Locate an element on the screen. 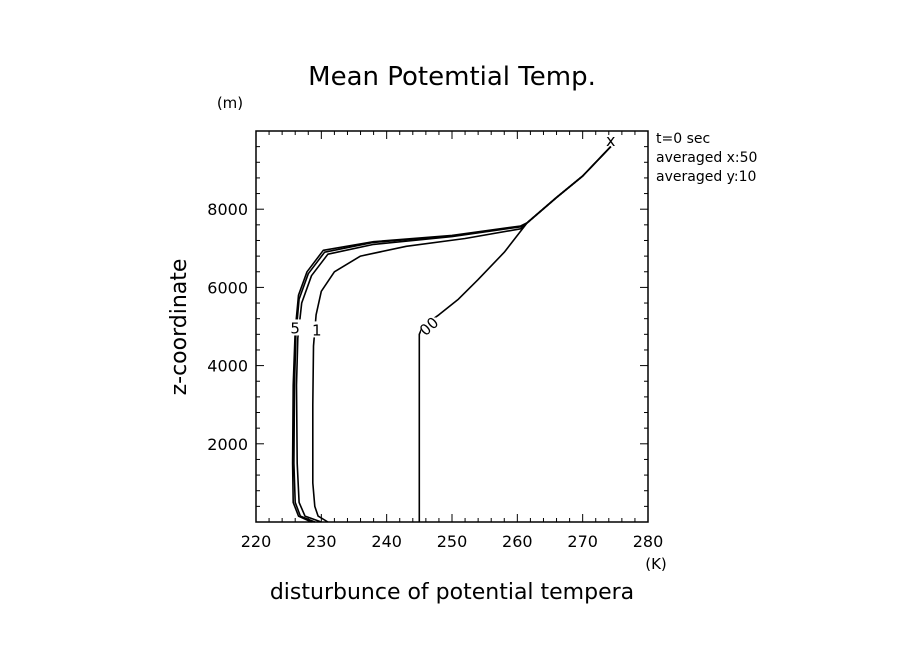 Image resolution: width=904 pixels, height=659 pixels. y-tick-label: 2000 is located at coordinates (227, 444).